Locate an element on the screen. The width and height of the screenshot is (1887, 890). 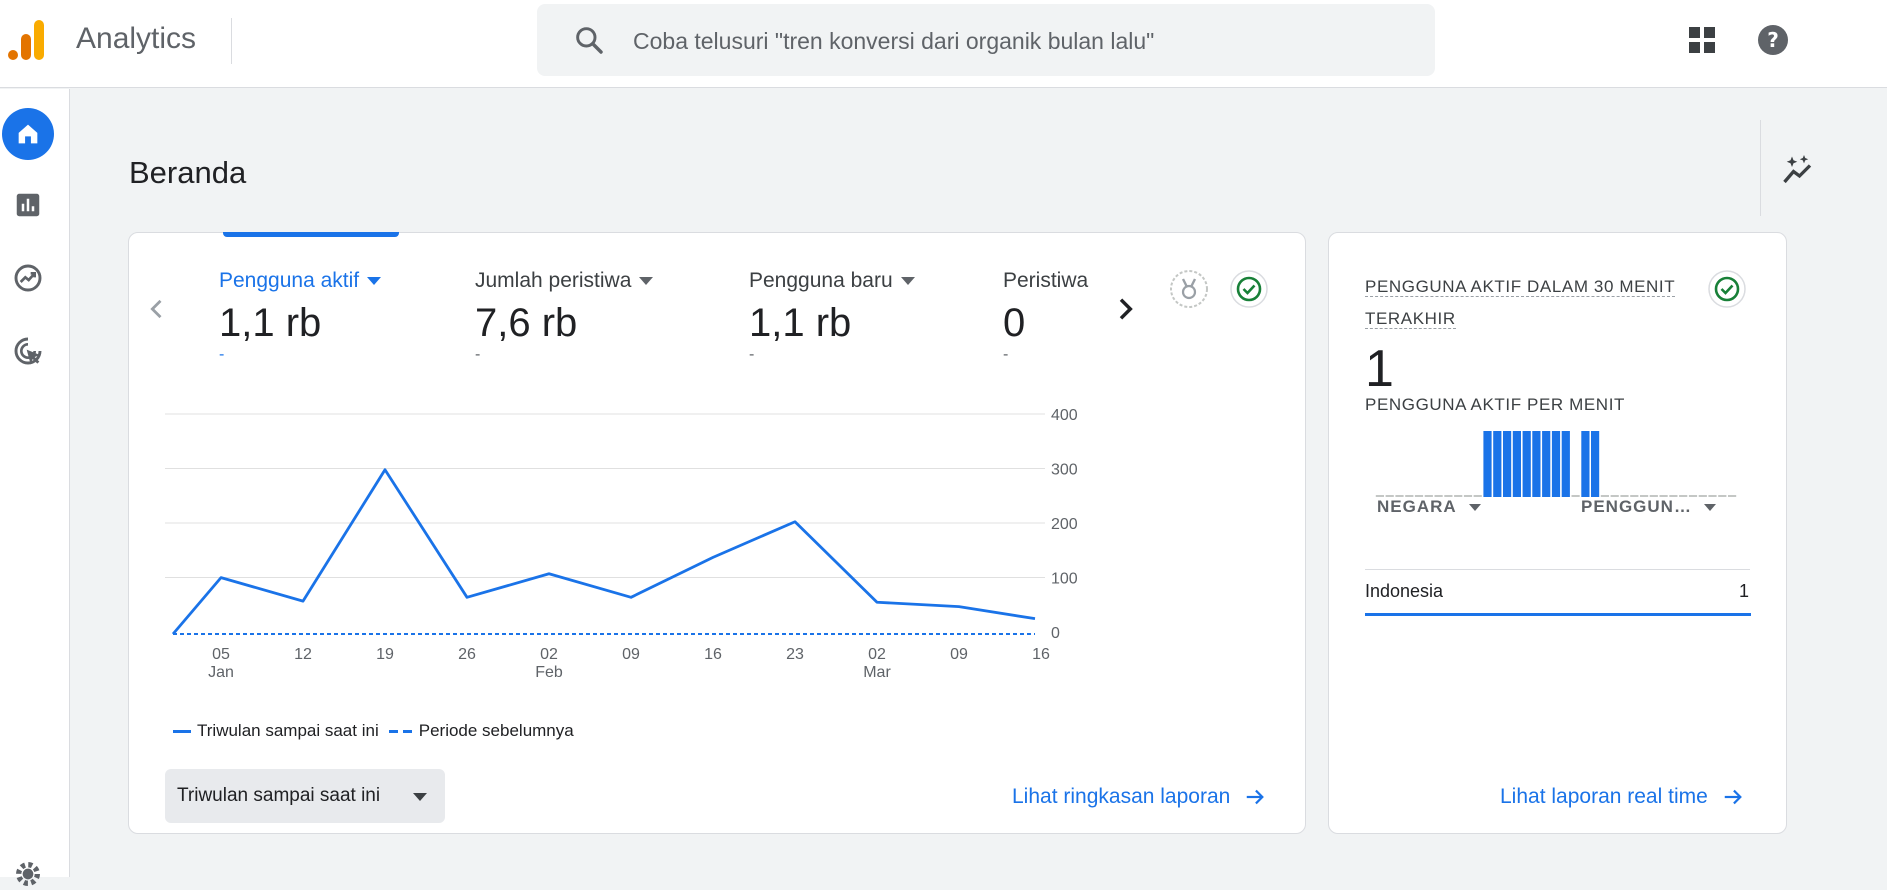
metric-label: Peristiwa is located at coordinates (1045, 281).